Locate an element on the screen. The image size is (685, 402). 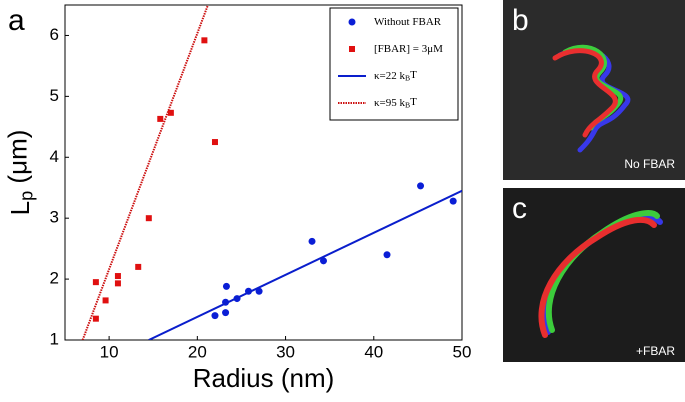
text-run: κ=95 k is located at coordinates (389, 103).